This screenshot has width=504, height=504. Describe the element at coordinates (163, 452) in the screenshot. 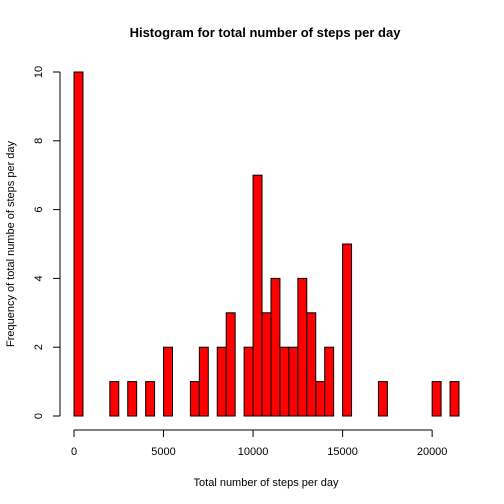

I see `x-tick-label-1: 5000` at that location.